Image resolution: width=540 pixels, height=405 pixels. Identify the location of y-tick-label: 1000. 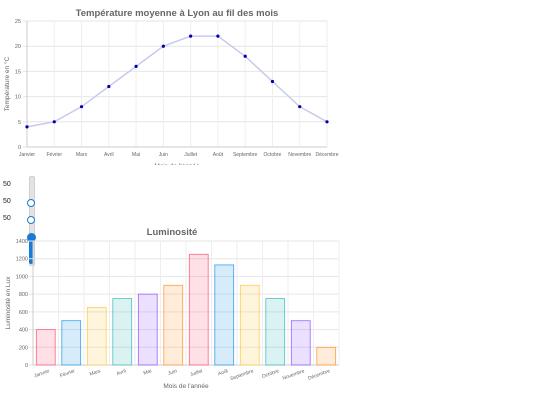
(22, 277).